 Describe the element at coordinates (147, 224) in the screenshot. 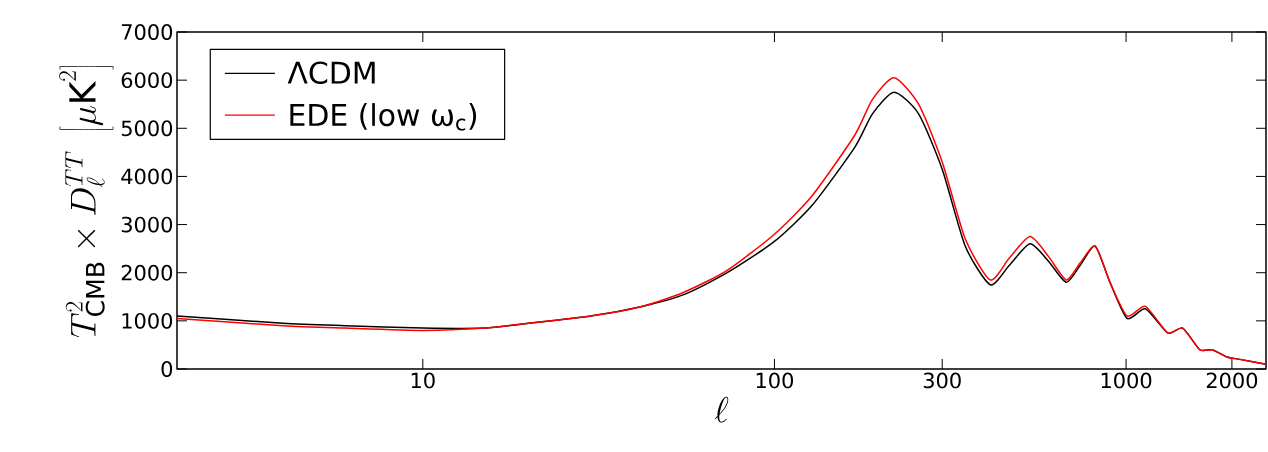

I see `y-tick-label: 3000` at that location.